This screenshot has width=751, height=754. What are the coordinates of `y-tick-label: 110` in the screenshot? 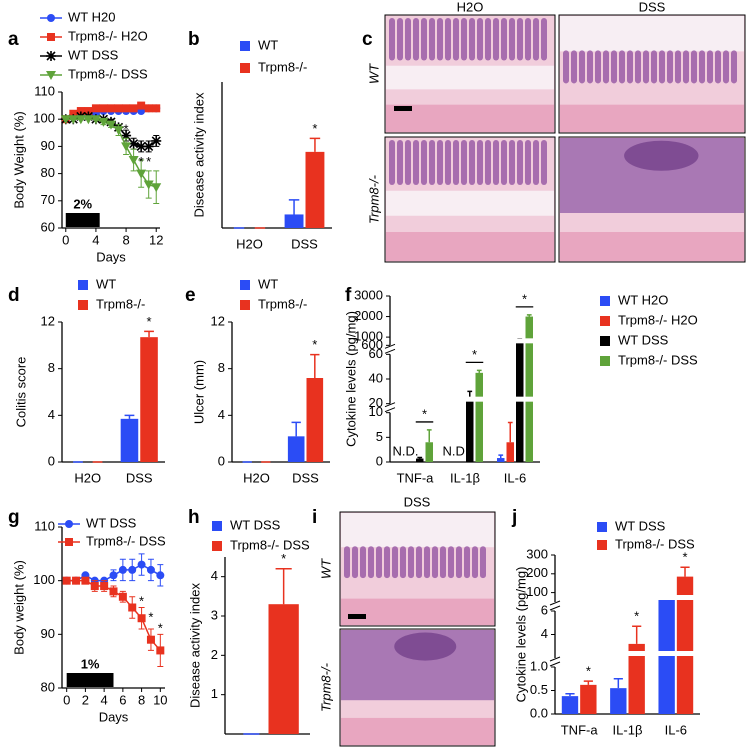 It's located at (44, 90).